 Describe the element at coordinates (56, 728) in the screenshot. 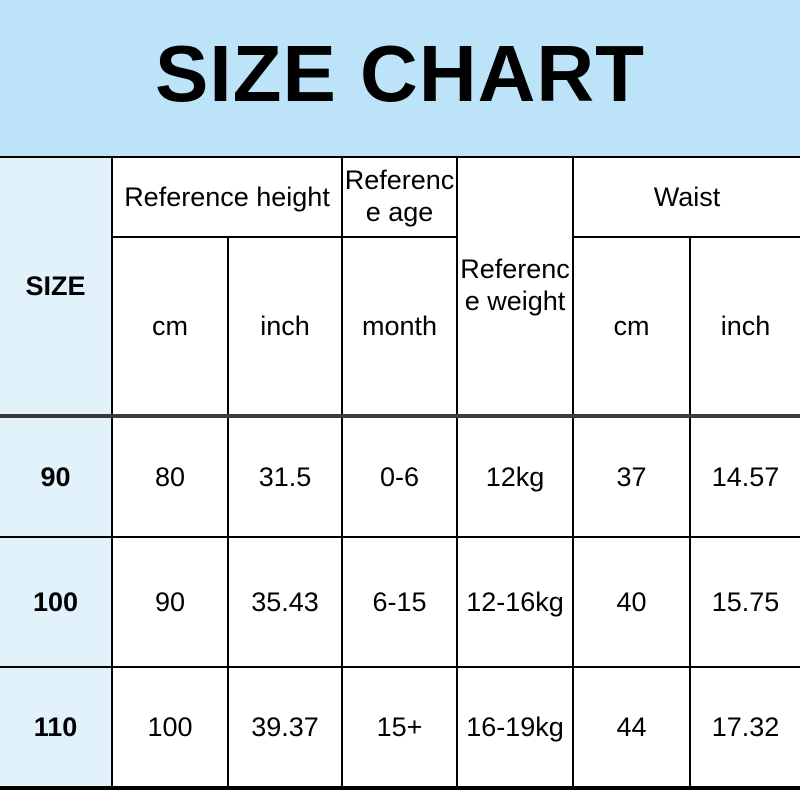

I see `size-cell: 110` at that location.